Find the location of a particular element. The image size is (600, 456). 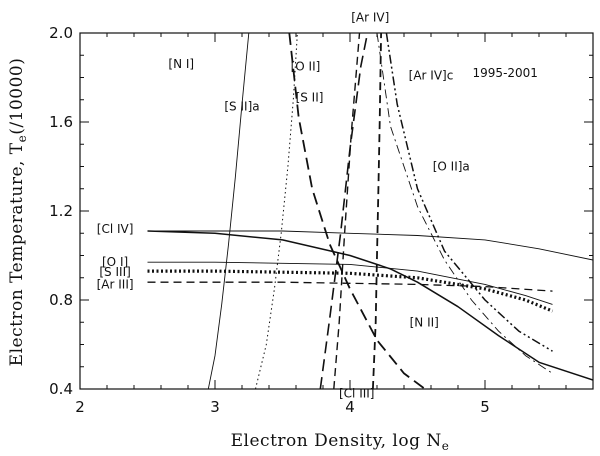

curve-annotation: [S II]a is located at coordinates (241, 106).